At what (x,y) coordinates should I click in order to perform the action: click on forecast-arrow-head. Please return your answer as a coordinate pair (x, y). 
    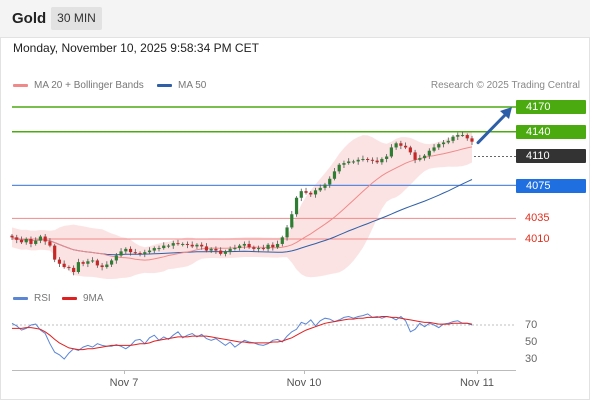
    Looking at the image, I should click on (506, 113).